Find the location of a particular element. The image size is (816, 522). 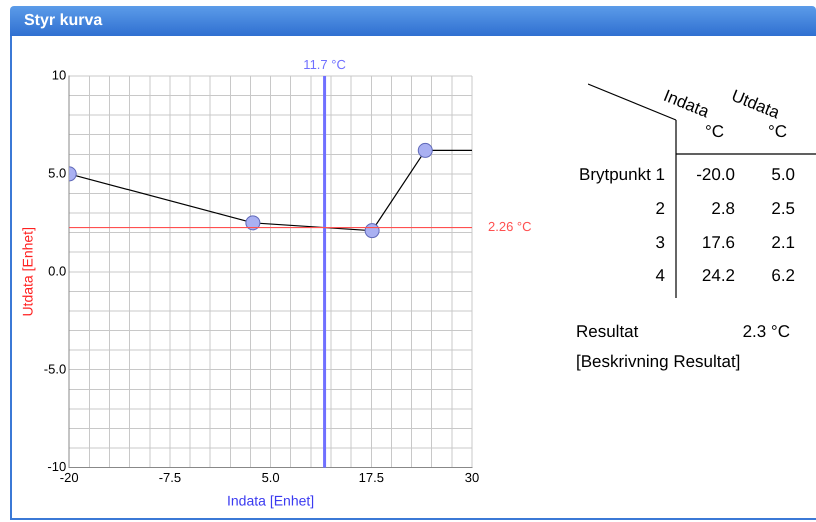

text: Indata is located at coordinates (686, 104).